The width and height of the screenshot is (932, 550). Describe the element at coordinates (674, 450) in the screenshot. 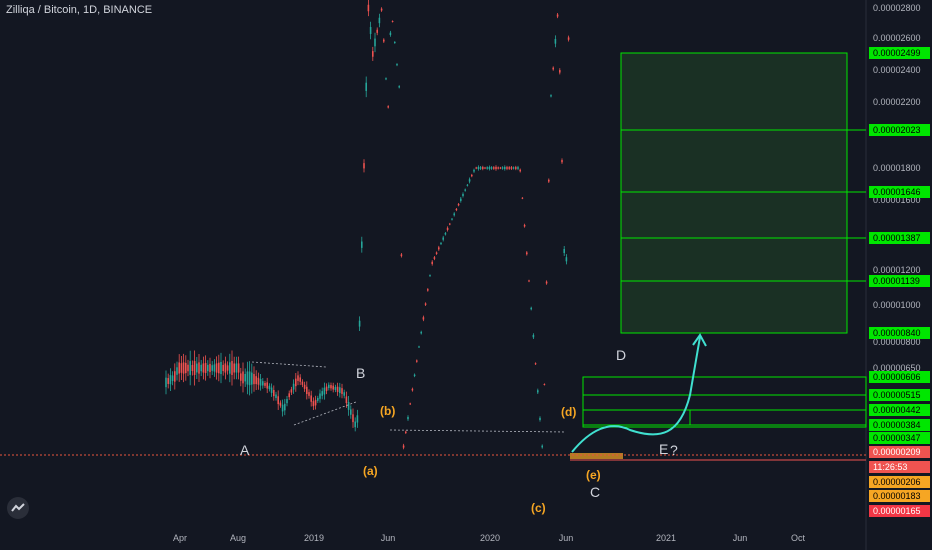

I see `question-mark-label: ?` at that location.